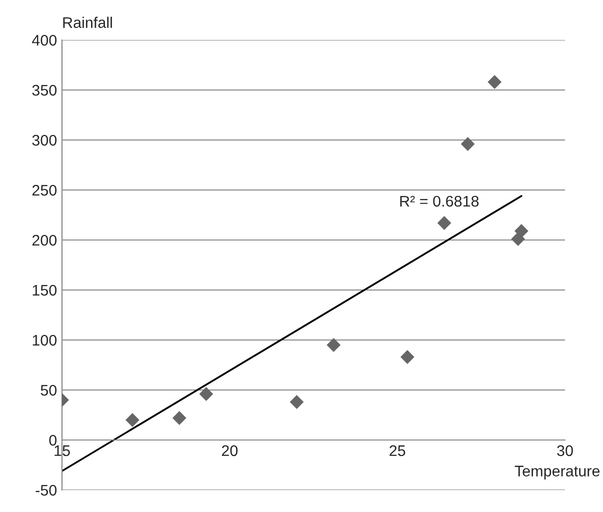 This screenshot has width=603, height=512. What do you see at coordinates (44, 190) in the screenshot?
I see `y-tick-label: 250` at bounding box center [44, 190].